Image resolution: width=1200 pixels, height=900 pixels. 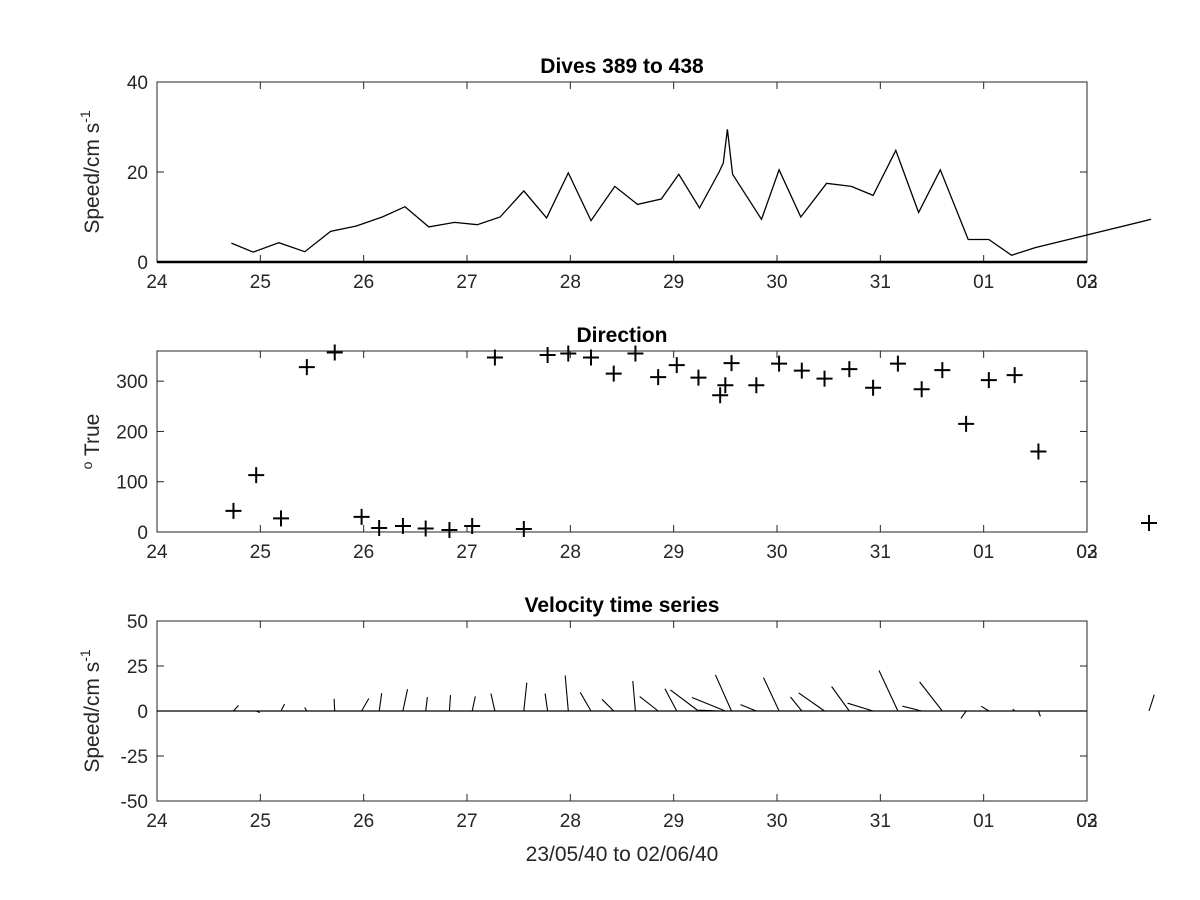 I want to click on x-tick-label: 02, so click(x=1086, y=821).